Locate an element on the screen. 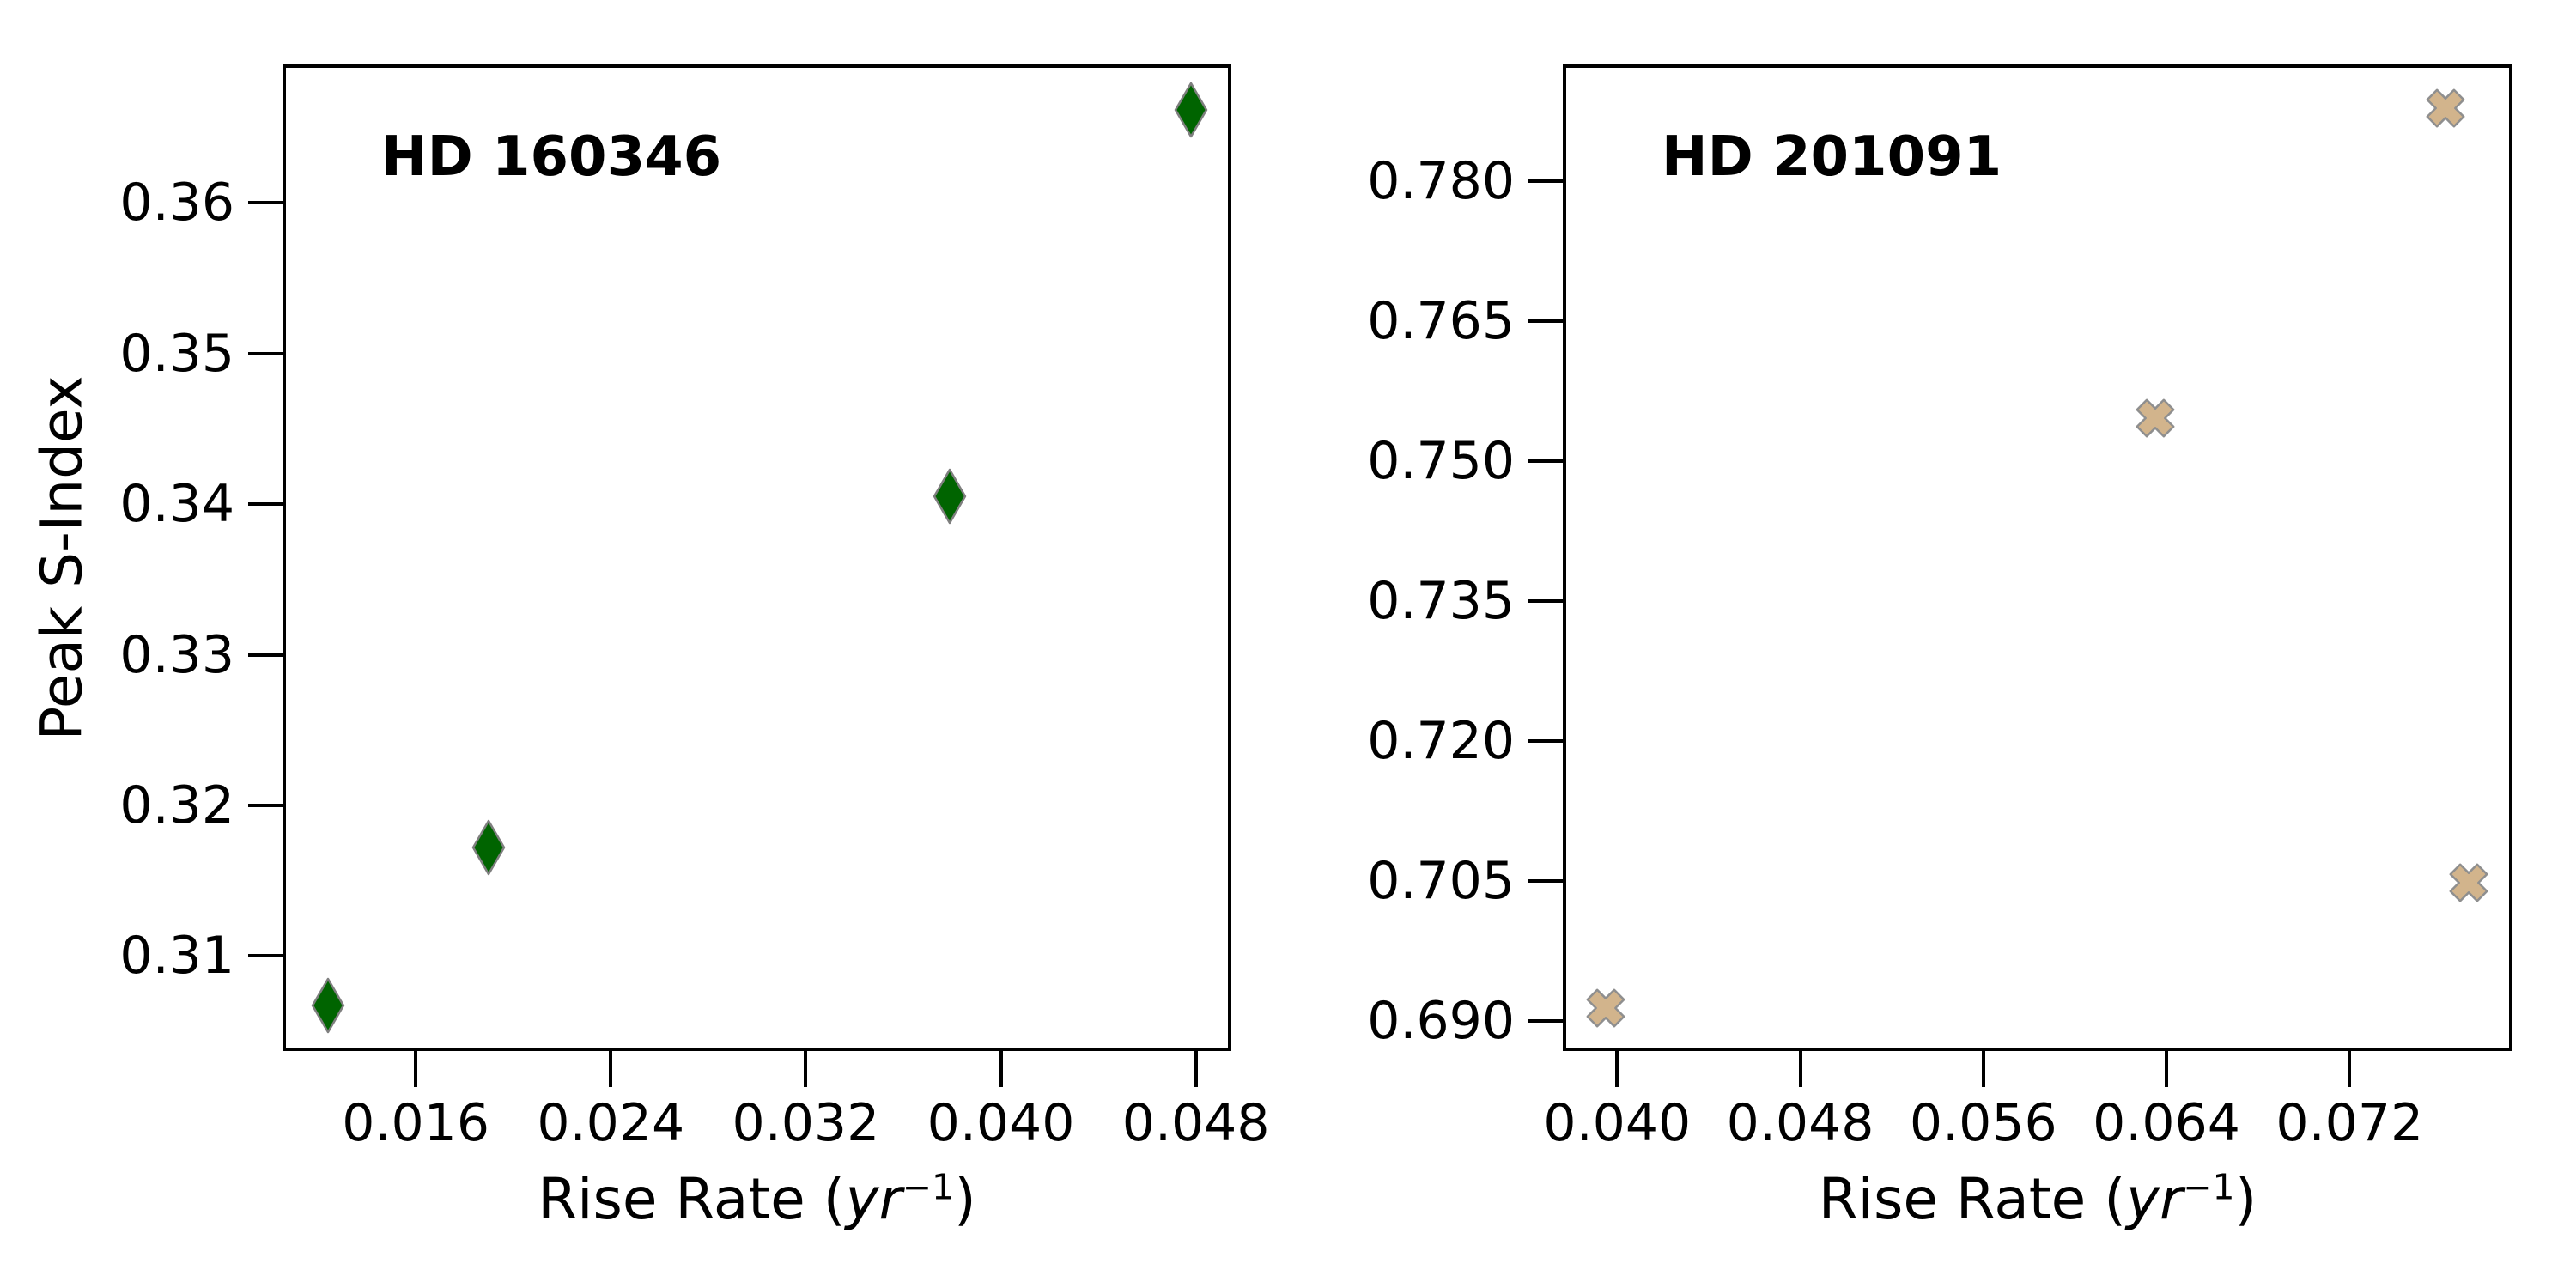 The height and width of the screenshot is (1288, 2576). y-tick-label: 0.31 is located at coordinates (176, 957).